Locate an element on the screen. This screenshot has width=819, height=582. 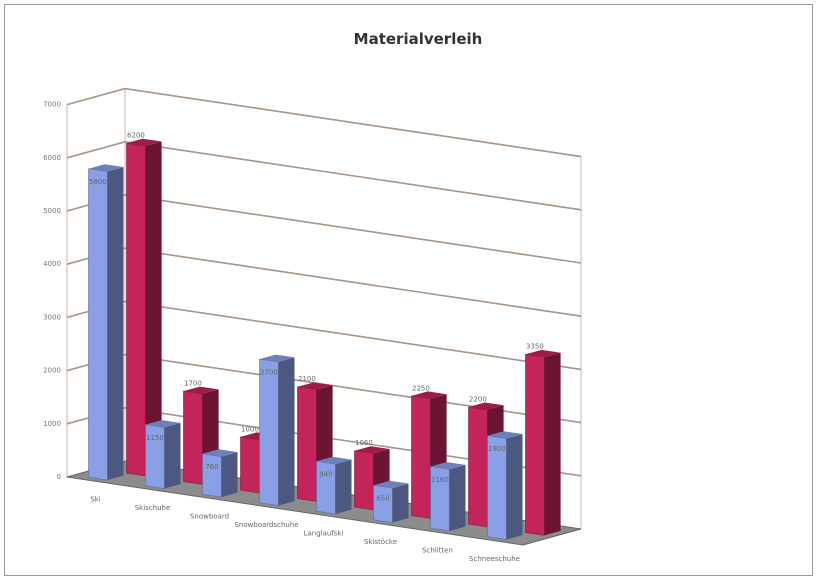
y-tick-label: 5000 is located at coordinates (52, 211).